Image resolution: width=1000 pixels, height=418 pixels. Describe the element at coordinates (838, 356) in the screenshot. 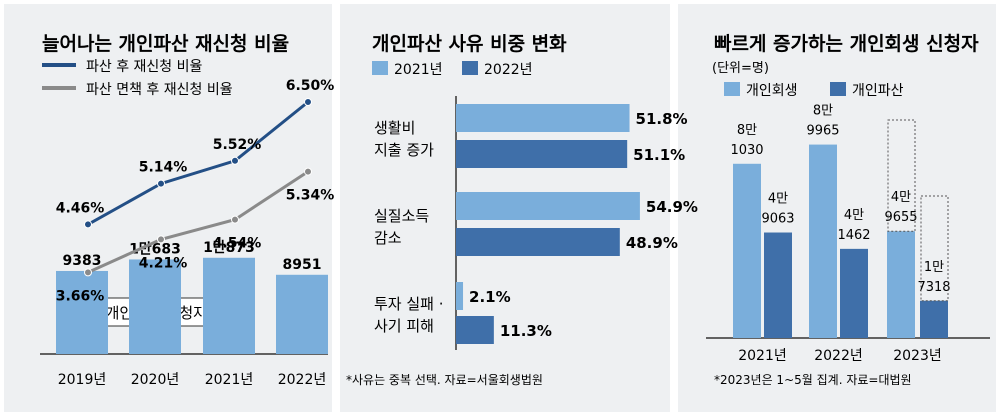

I see `x-tick-1: 2022년` at that location.